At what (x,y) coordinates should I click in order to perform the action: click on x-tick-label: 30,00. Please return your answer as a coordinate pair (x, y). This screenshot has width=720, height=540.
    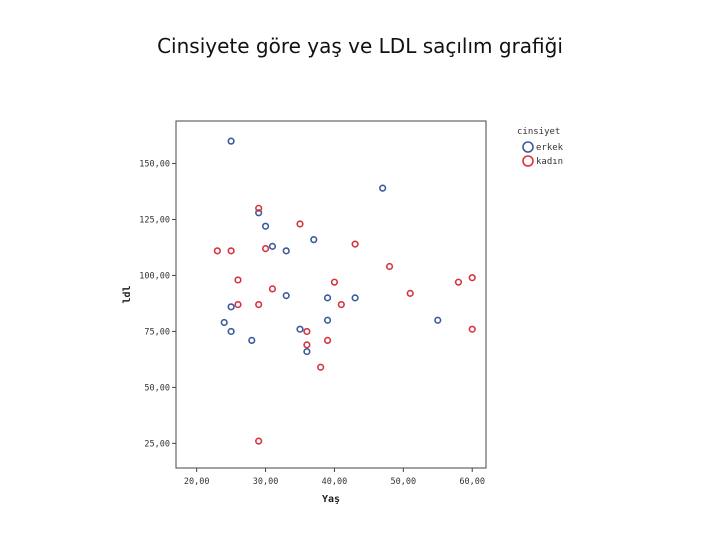
    Looking at the image, I should click on (266, 482).